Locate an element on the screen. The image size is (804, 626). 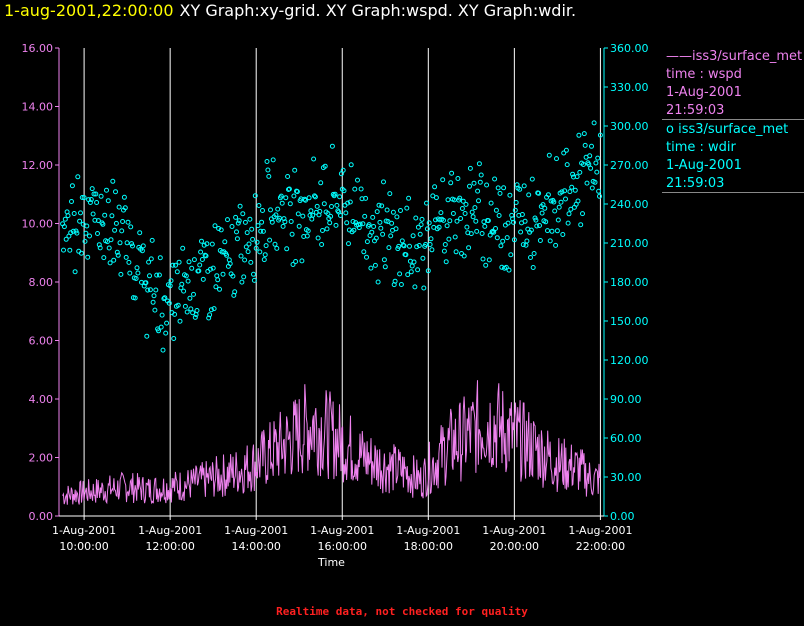
y-left-tick-label: 2.00 is located at coordinates (41, 458).